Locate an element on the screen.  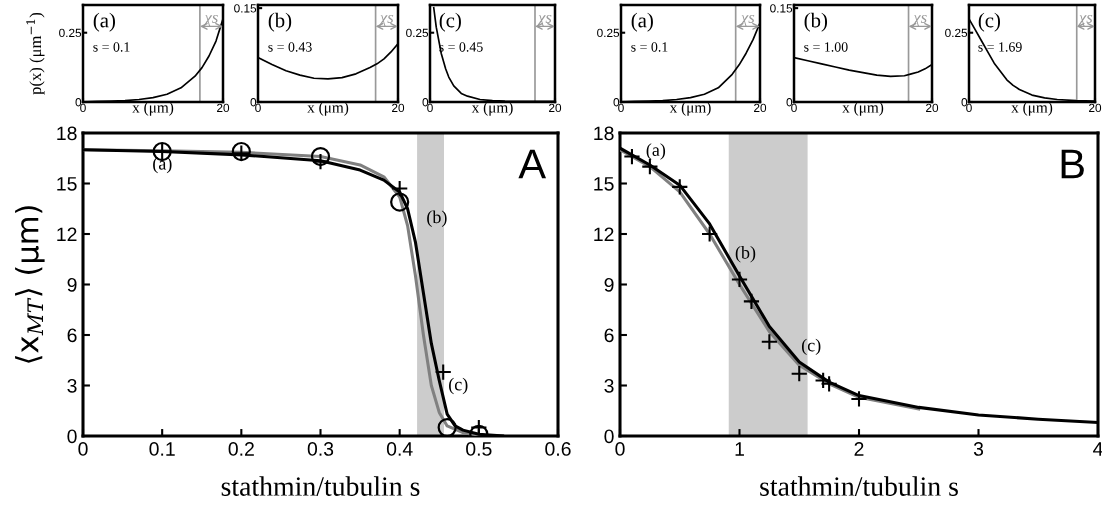
x-tick-label: 0.4 is located at coordinates (399, 449).